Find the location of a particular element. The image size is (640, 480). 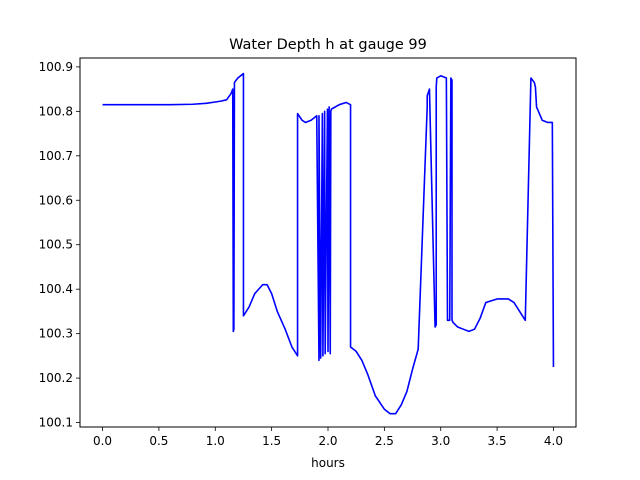

x-tick-label: 0.5 is located at coordinates (158, 441).